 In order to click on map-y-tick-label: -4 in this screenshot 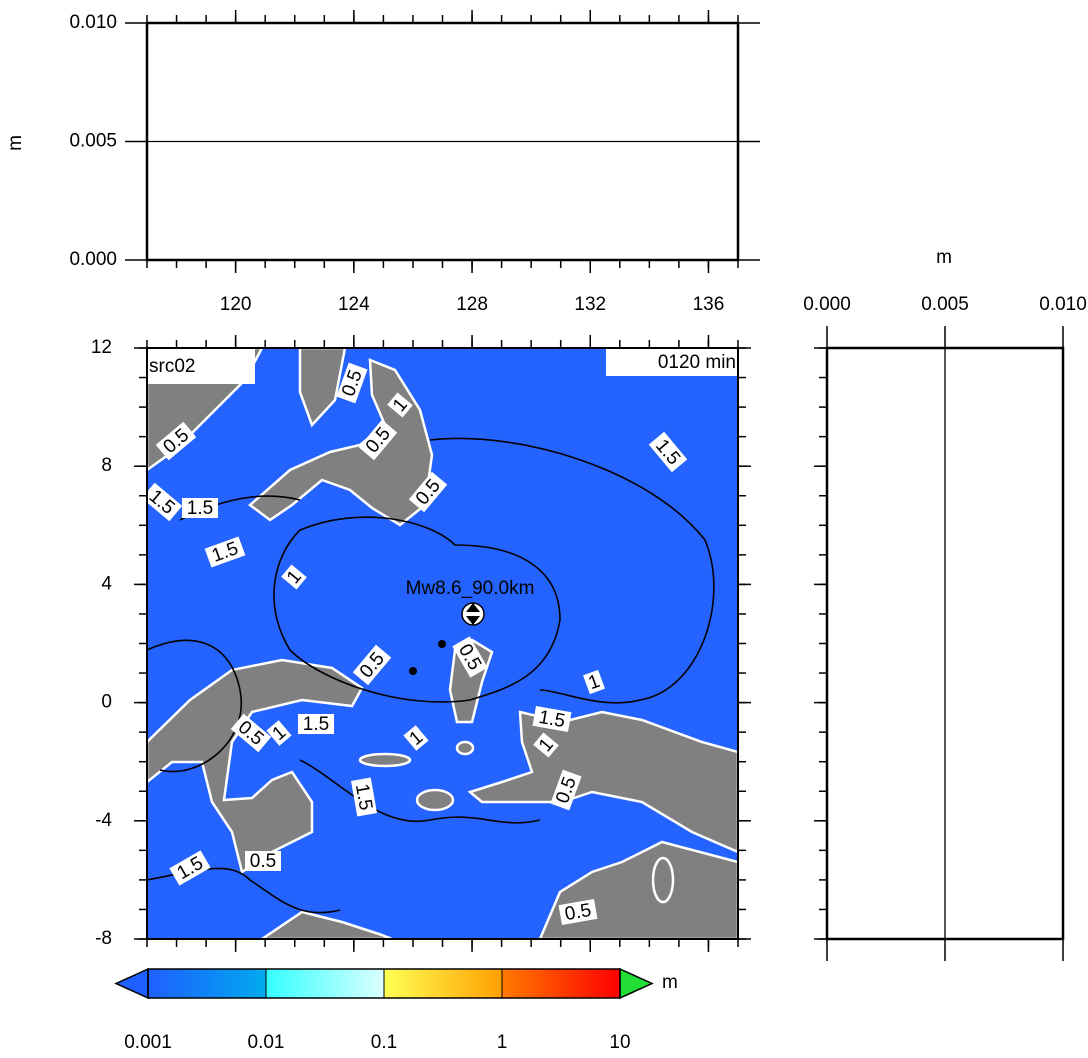, I will do `click(103, 820)`.